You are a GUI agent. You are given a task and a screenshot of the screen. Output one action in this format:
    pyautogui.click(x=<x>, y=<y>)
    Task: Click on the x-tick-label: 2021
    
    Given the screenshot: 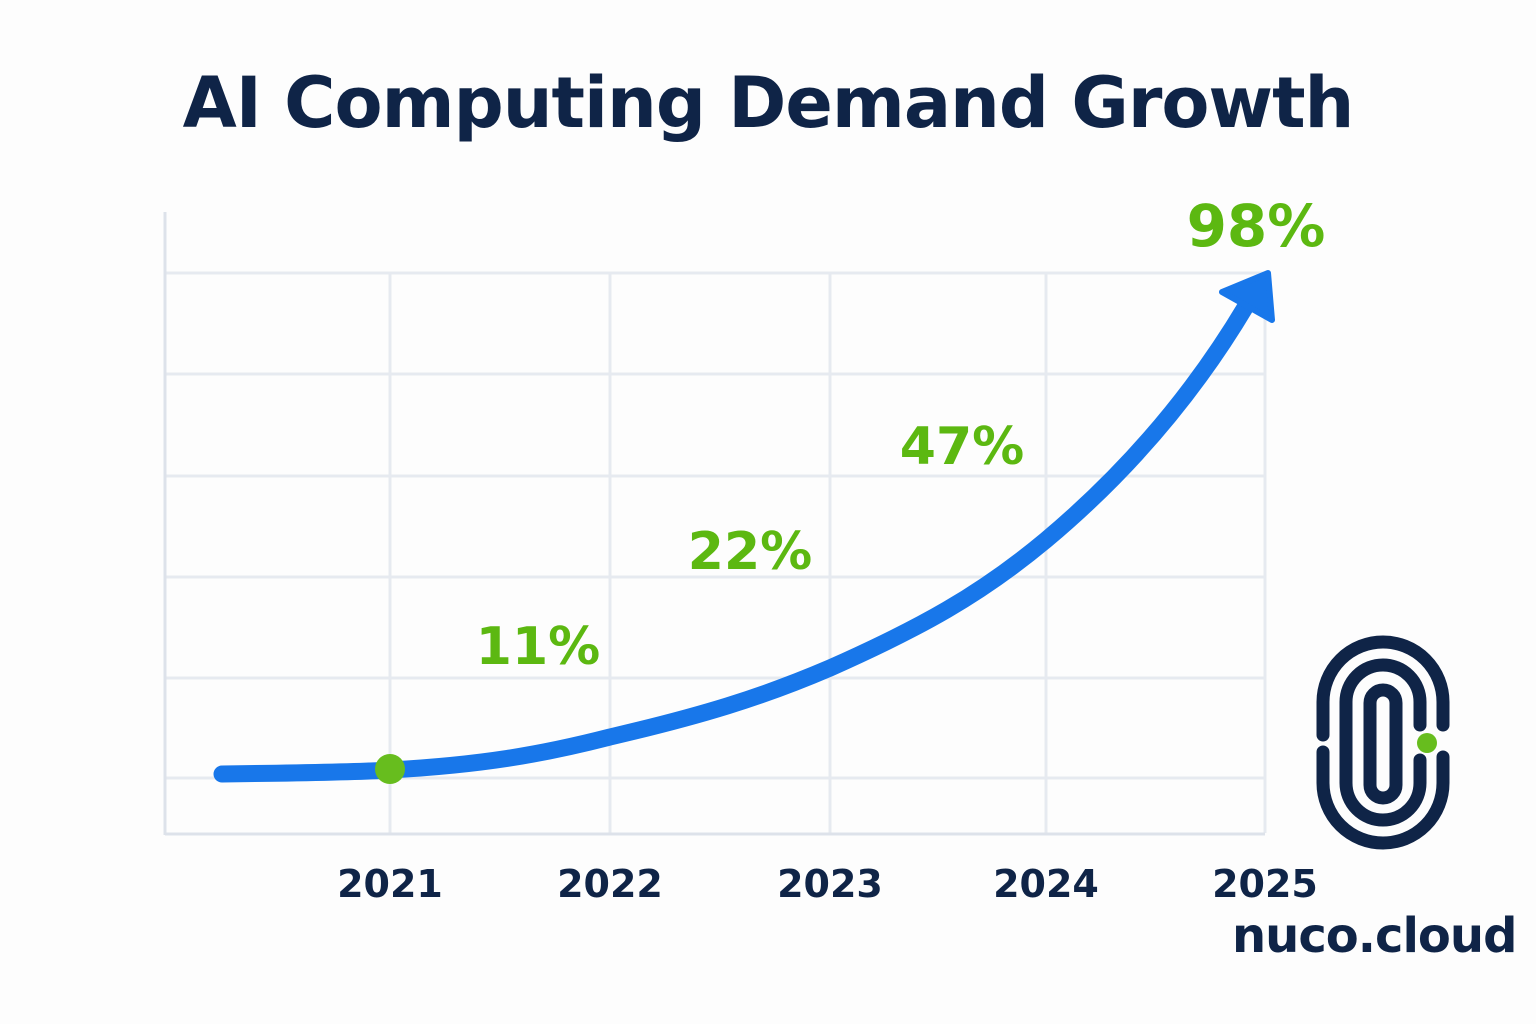 What is the action you would take?
    pyautogui.click(x=390, y=884)
    